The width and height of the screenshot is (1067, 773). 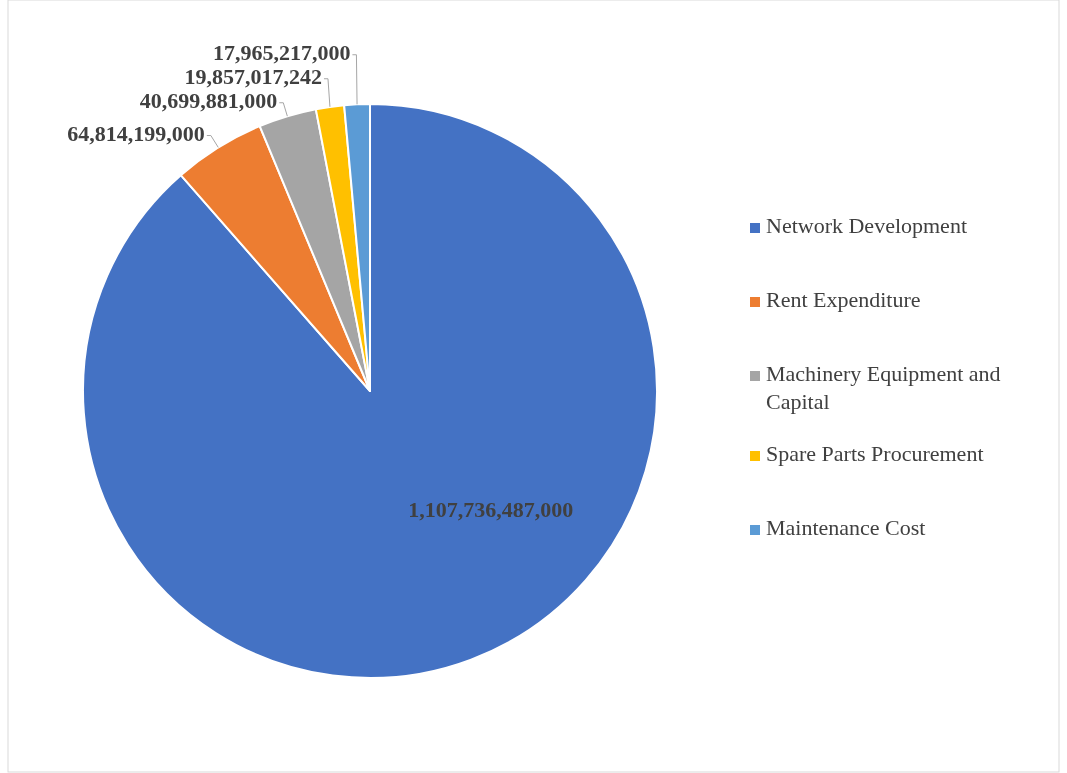 I want to click on data-label: 40,699,881,000, so click(x=208, y=100).